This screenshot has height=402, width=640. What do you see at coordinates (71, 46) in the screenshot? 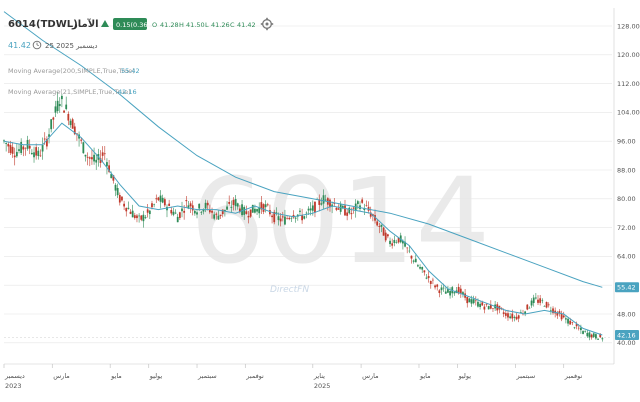
I see `chart-date: 25 2025 ديسمبر` at bounding box center [71, 46].